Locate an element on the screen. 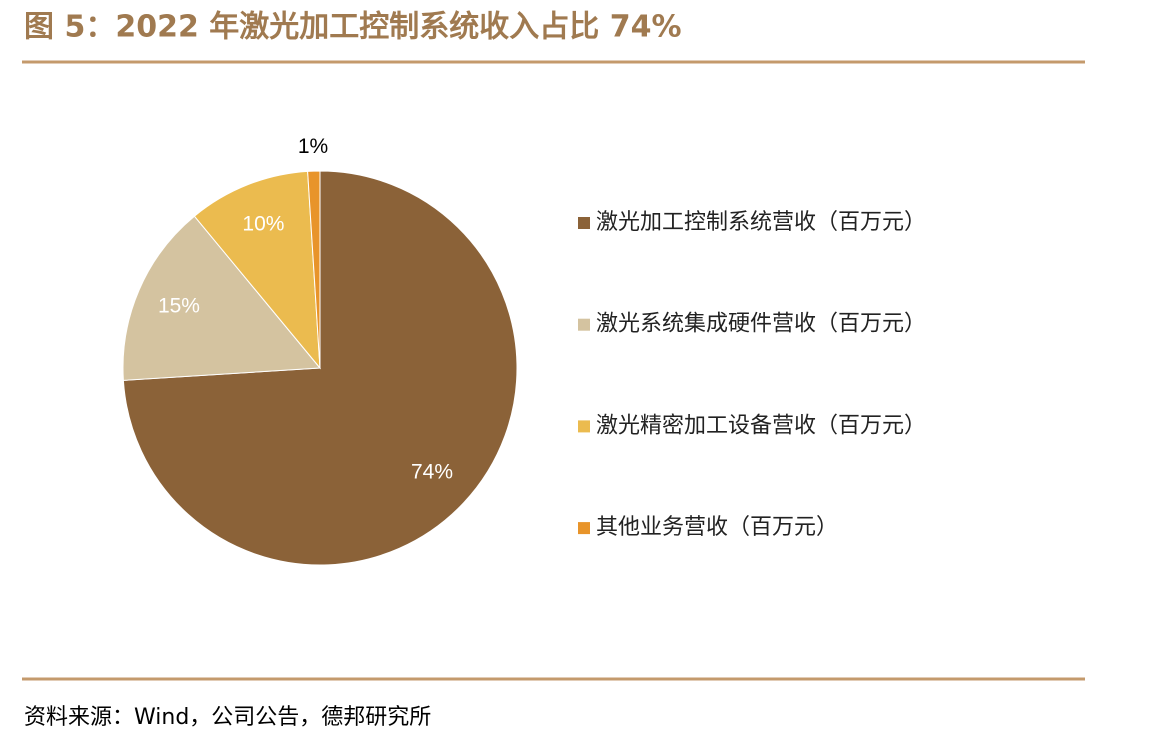 The image size is (1149, 748). legend-label: 激光加工控制系统营收（百万元） is located at coordinates (761, 222).